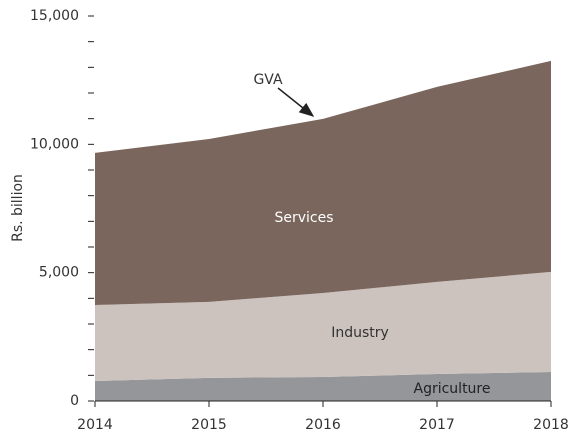 This screenshot has height=434, width=573. I want to click on annotation-arrow, so click(296, 102).